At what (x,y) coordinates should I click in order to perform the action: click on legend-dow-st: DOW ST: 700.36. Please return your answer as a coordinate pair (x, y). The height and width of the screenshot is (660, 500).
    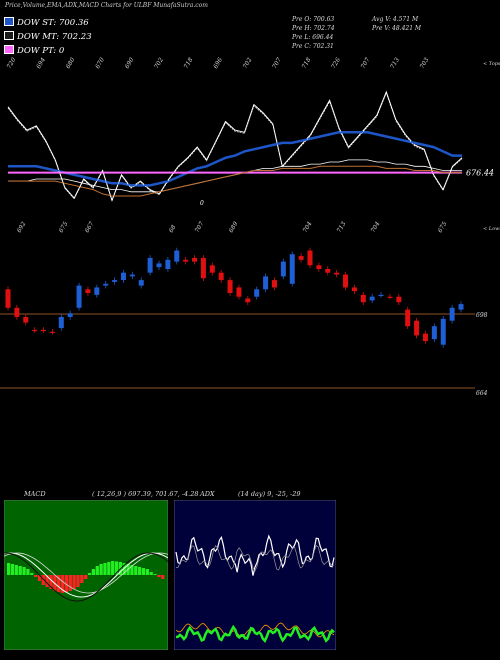
    Looking at the image, I should click on (46, 24).